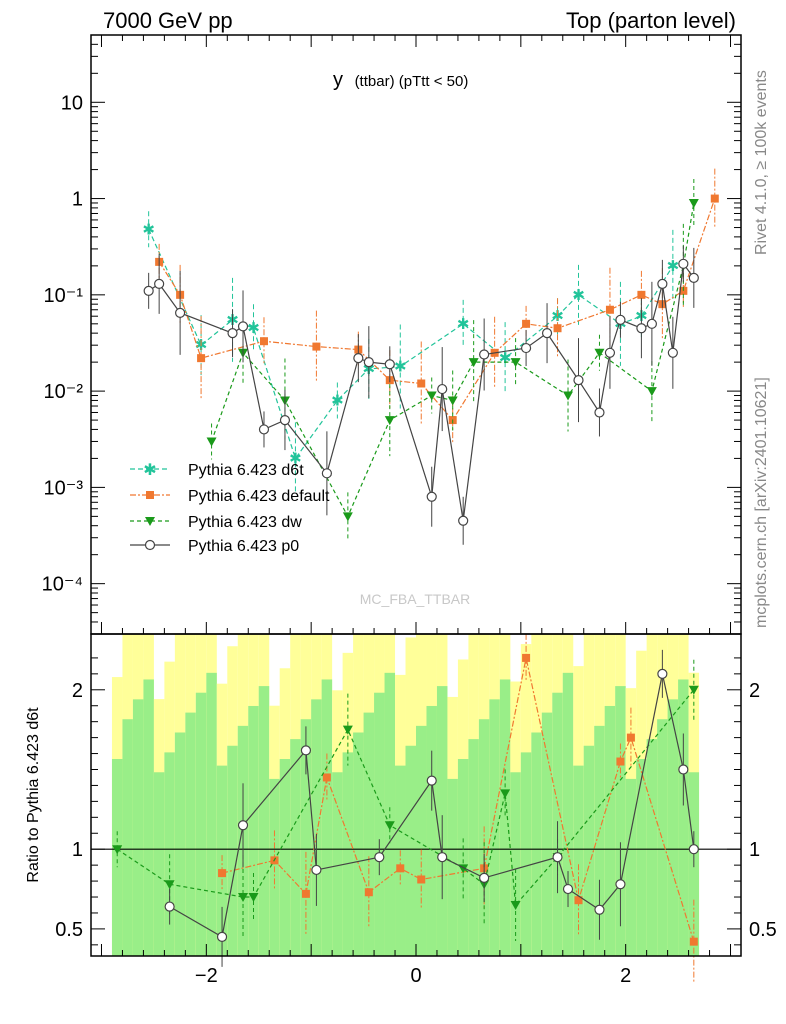 This screenshot has width=786, height=1024. I want to click on ratio-y-tick-label-right: 2, so click(754, 691).